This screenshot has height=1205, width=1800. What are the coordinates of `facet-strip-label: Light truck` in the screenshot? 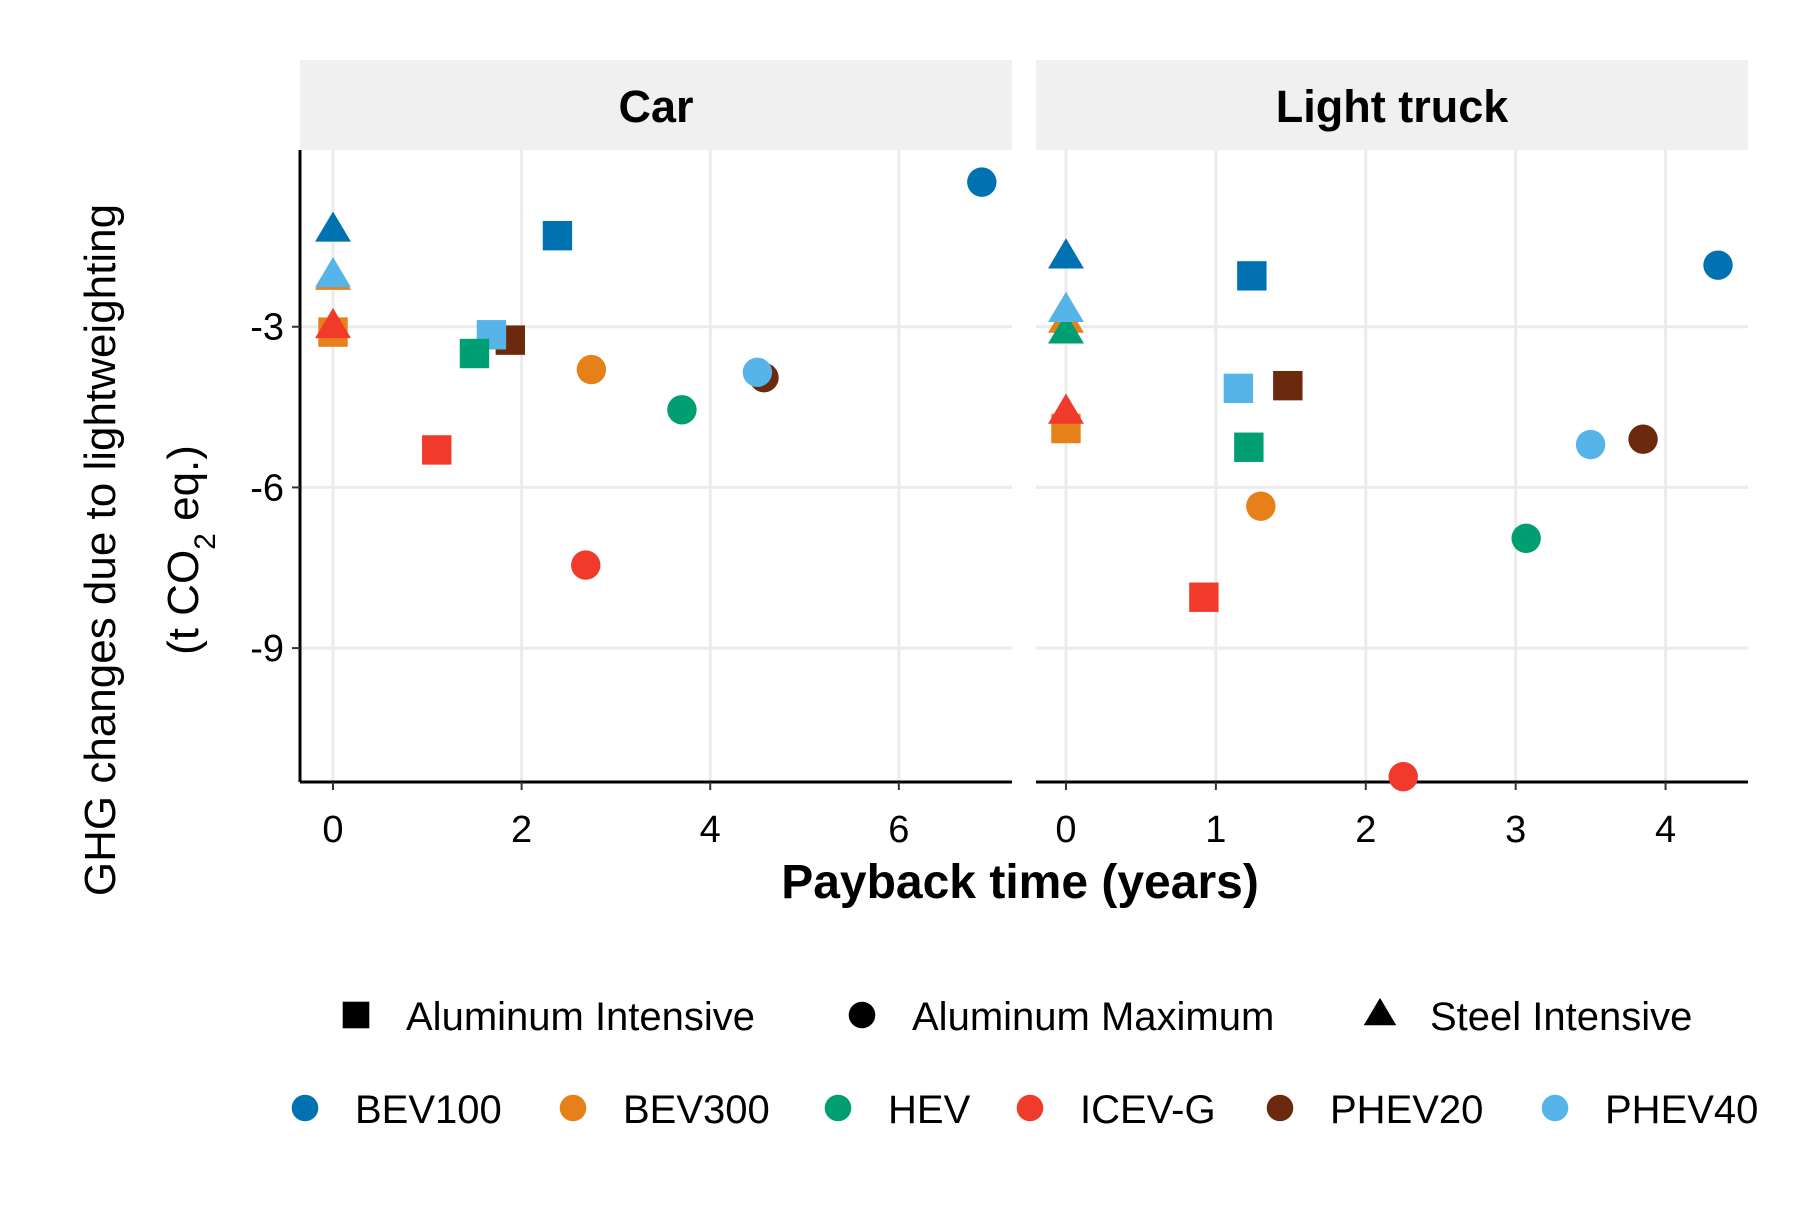 It's located at (1392, 106).